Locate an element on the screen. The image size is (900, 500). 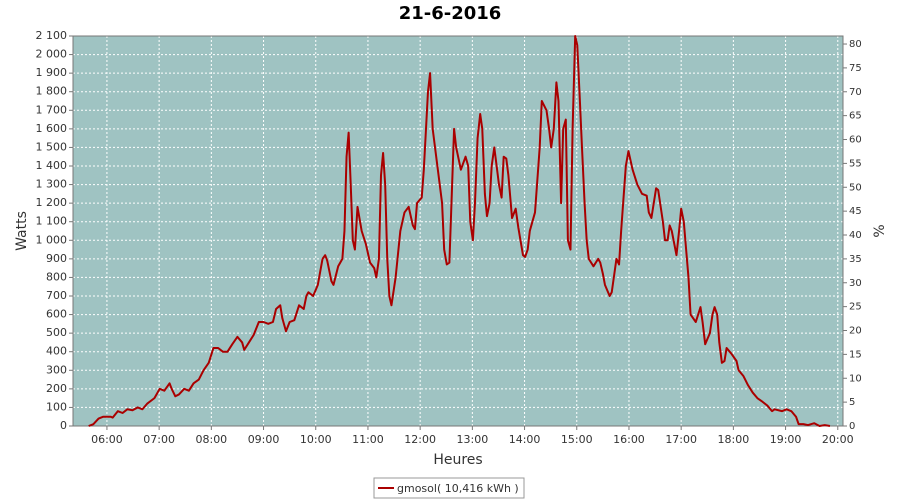
y2-tick-label: 55 is located at coordinates (855, 163).